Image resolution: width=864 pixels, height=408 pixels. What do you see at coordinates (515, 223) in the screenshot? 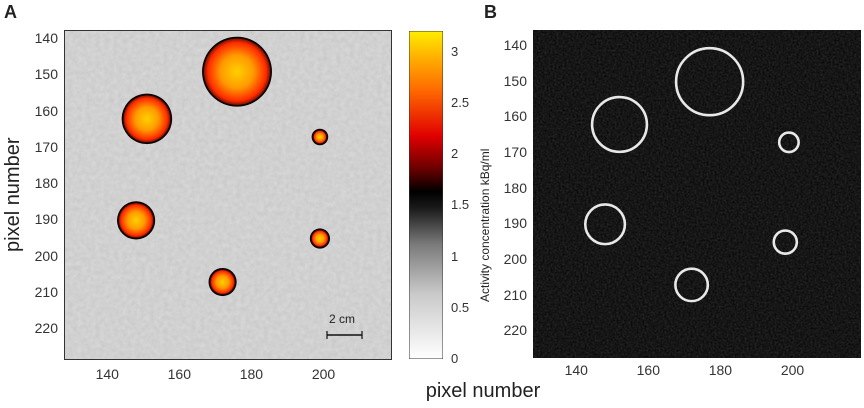
I see `panel-b-ytick: 190` at bounding box center [515, 223].